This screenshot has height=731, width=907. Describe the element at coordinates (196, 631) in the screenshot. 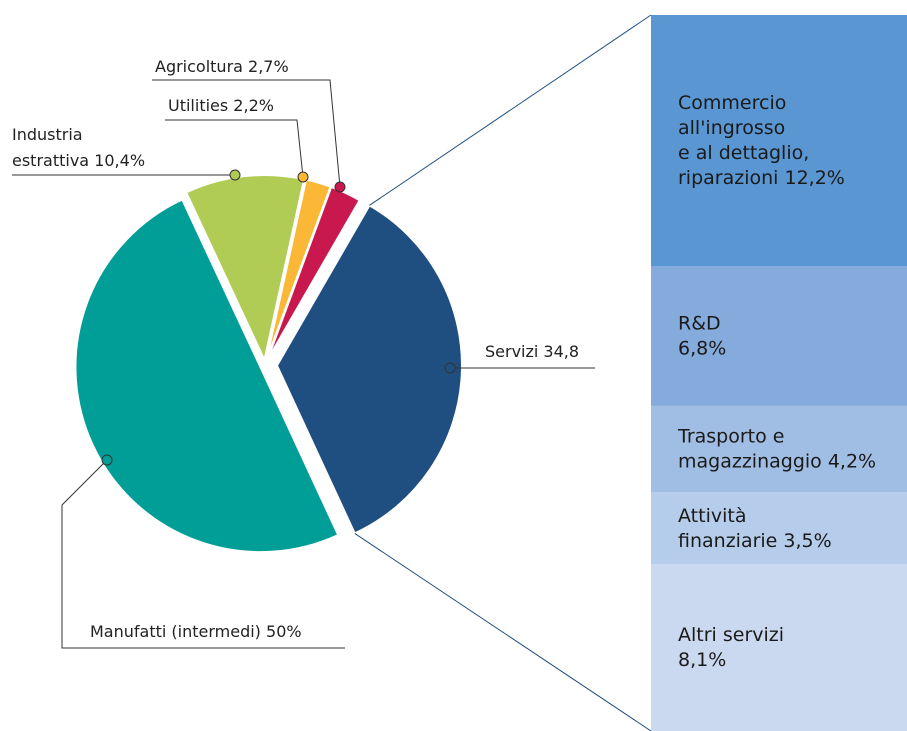

I see `slice-label: Manufatti (intermedi) 50%` at that location.